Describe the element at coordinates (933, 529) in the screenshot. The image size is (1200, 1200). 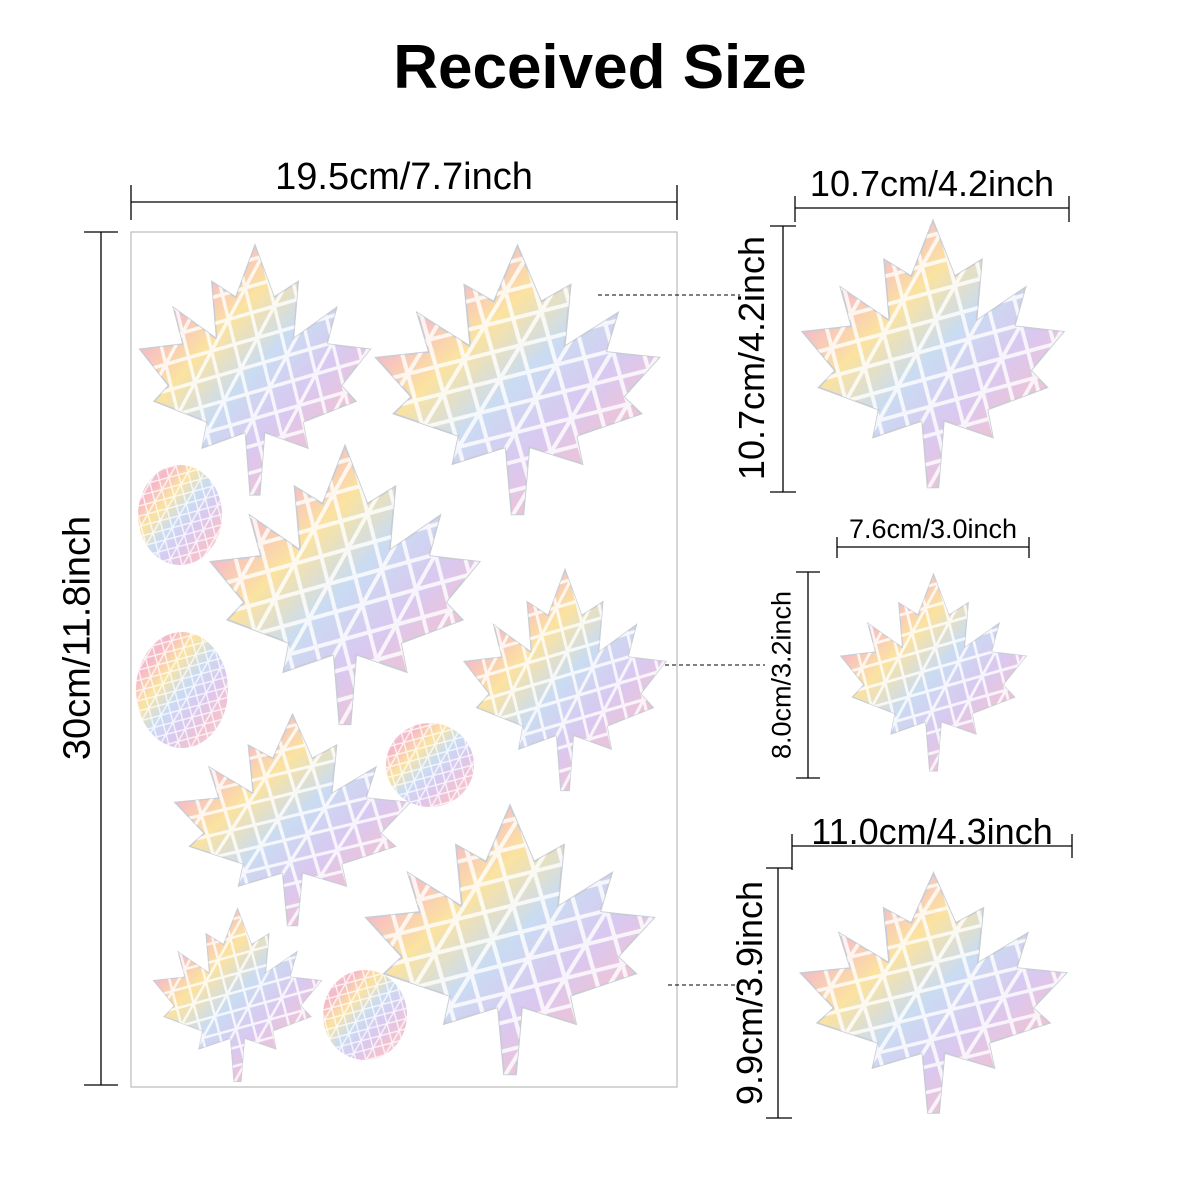
I see `sticker-2-width-label: 7.6cm/3.0inch` at that location.